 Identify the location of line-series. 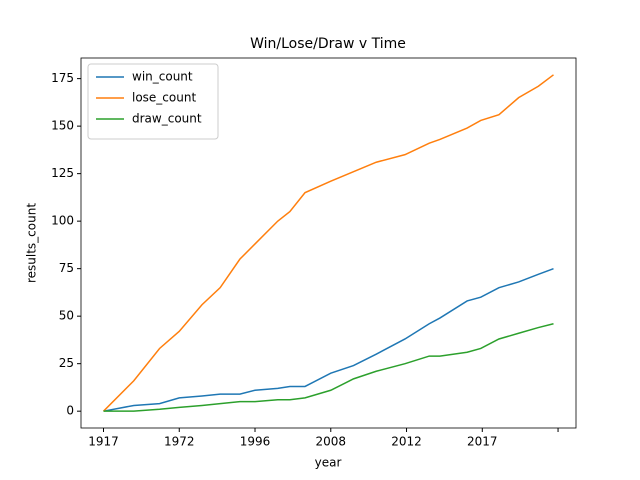
(328, 367).